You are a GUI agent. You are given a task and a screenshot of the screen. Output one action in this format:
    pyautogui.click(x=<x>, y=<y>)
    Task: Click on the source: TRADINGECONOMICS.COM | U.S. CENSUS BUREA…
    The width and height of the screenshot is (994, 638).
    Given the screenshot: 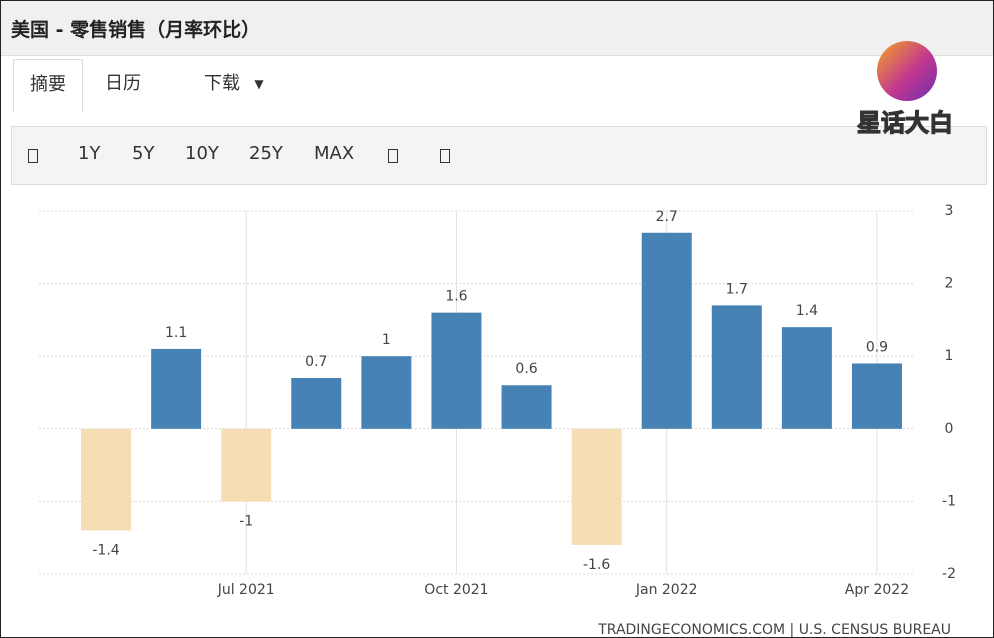 What is the action you would take?
    pyautogui.click(x=774, y=629)
    